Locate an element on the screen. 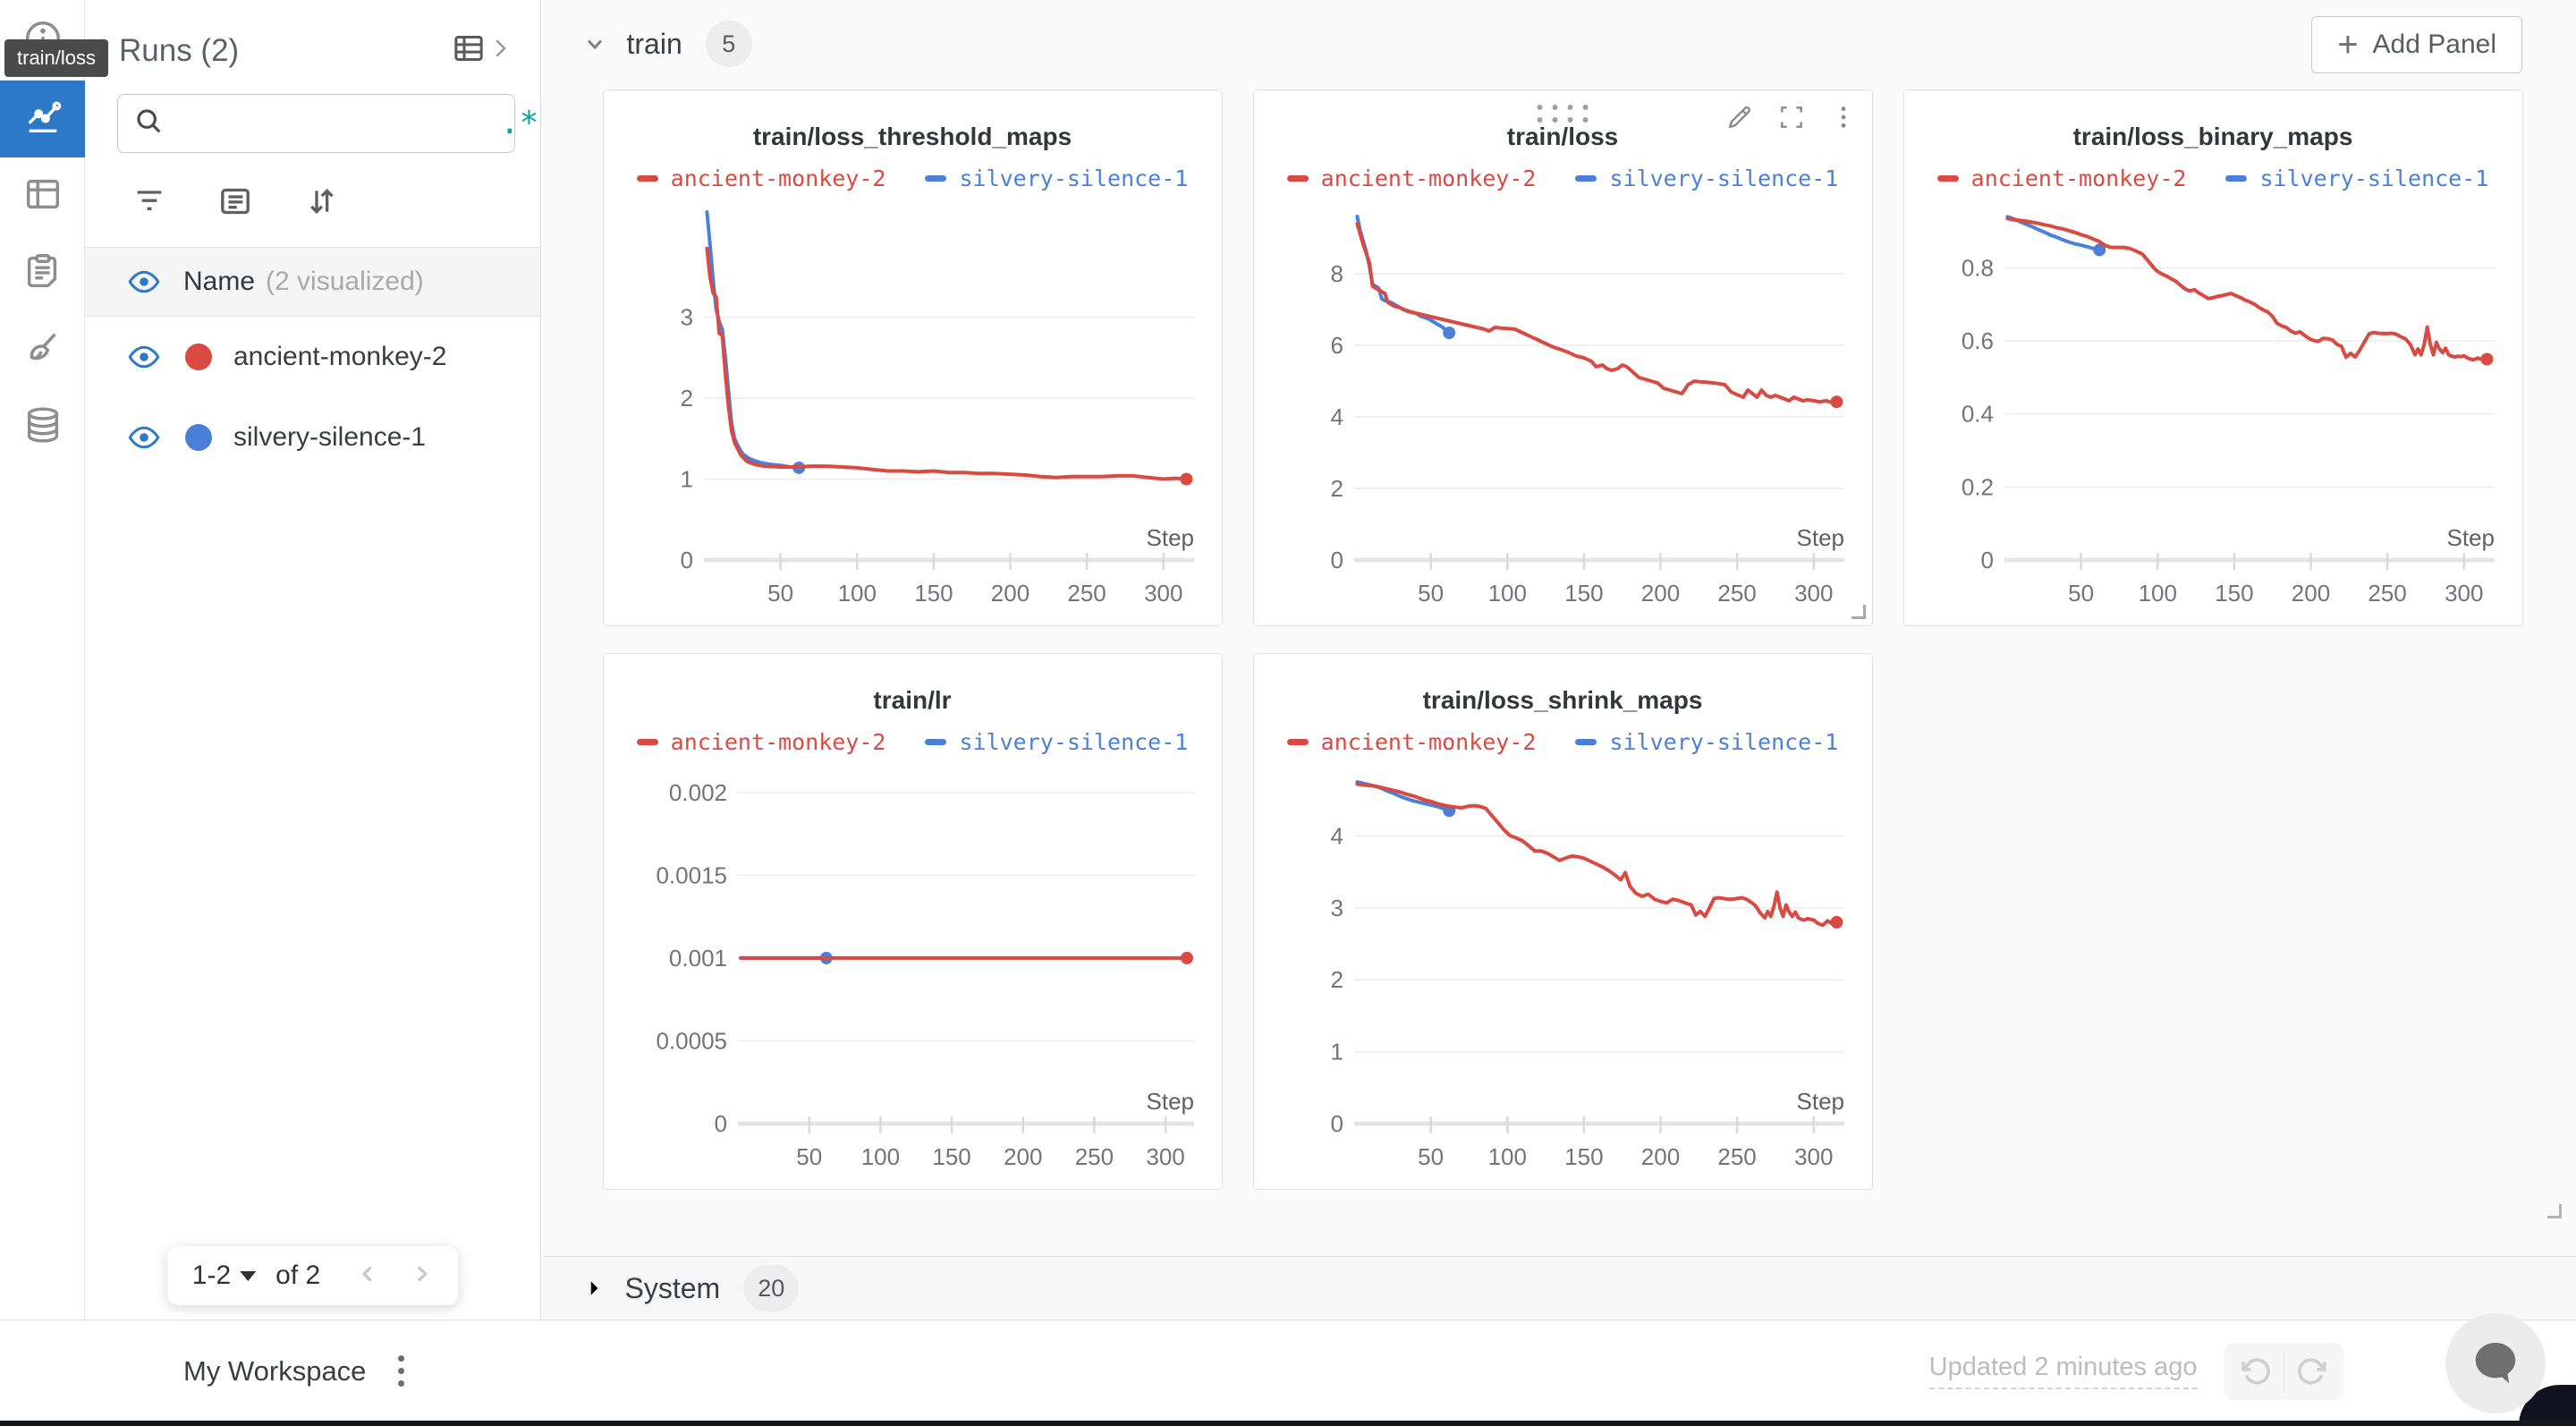  line-chart-icon is located at coordinates (43, 120).